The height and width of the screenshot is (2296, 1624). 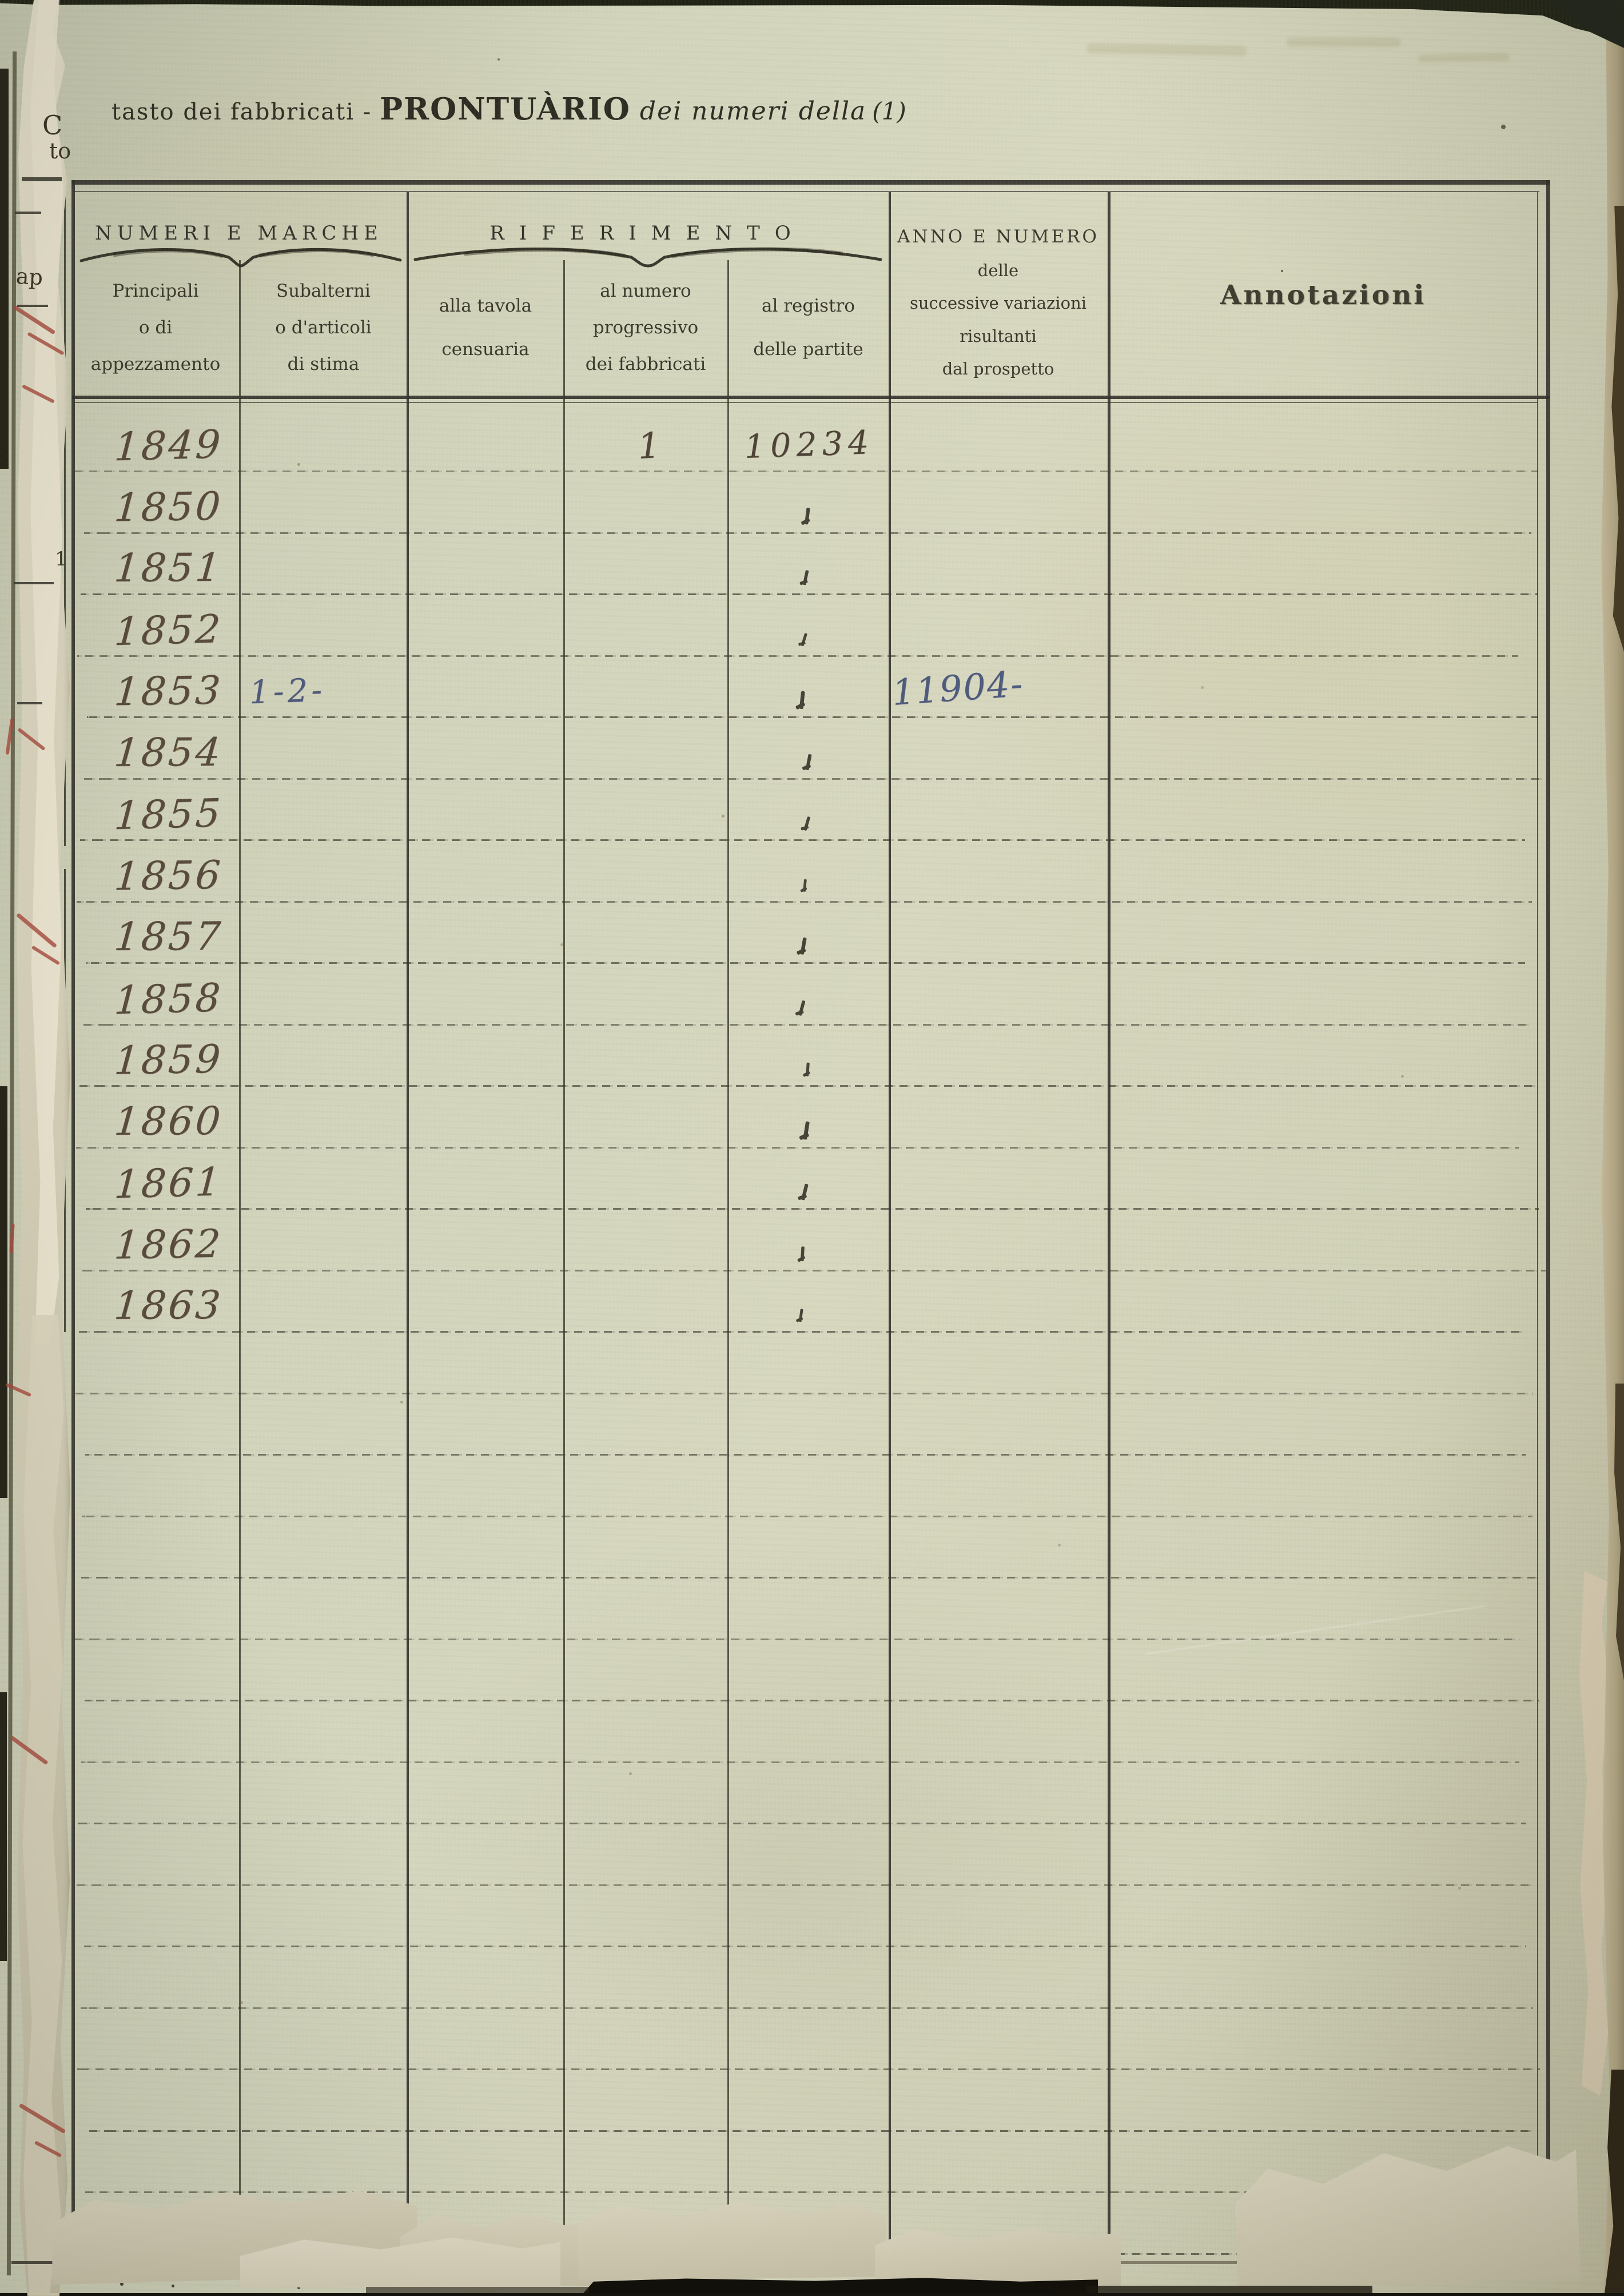 What do you see at coordinates (242, 112) in the screenshot?
I see `title-prefix: tasto dei fabbricati -` at bounding box center [242, 112].